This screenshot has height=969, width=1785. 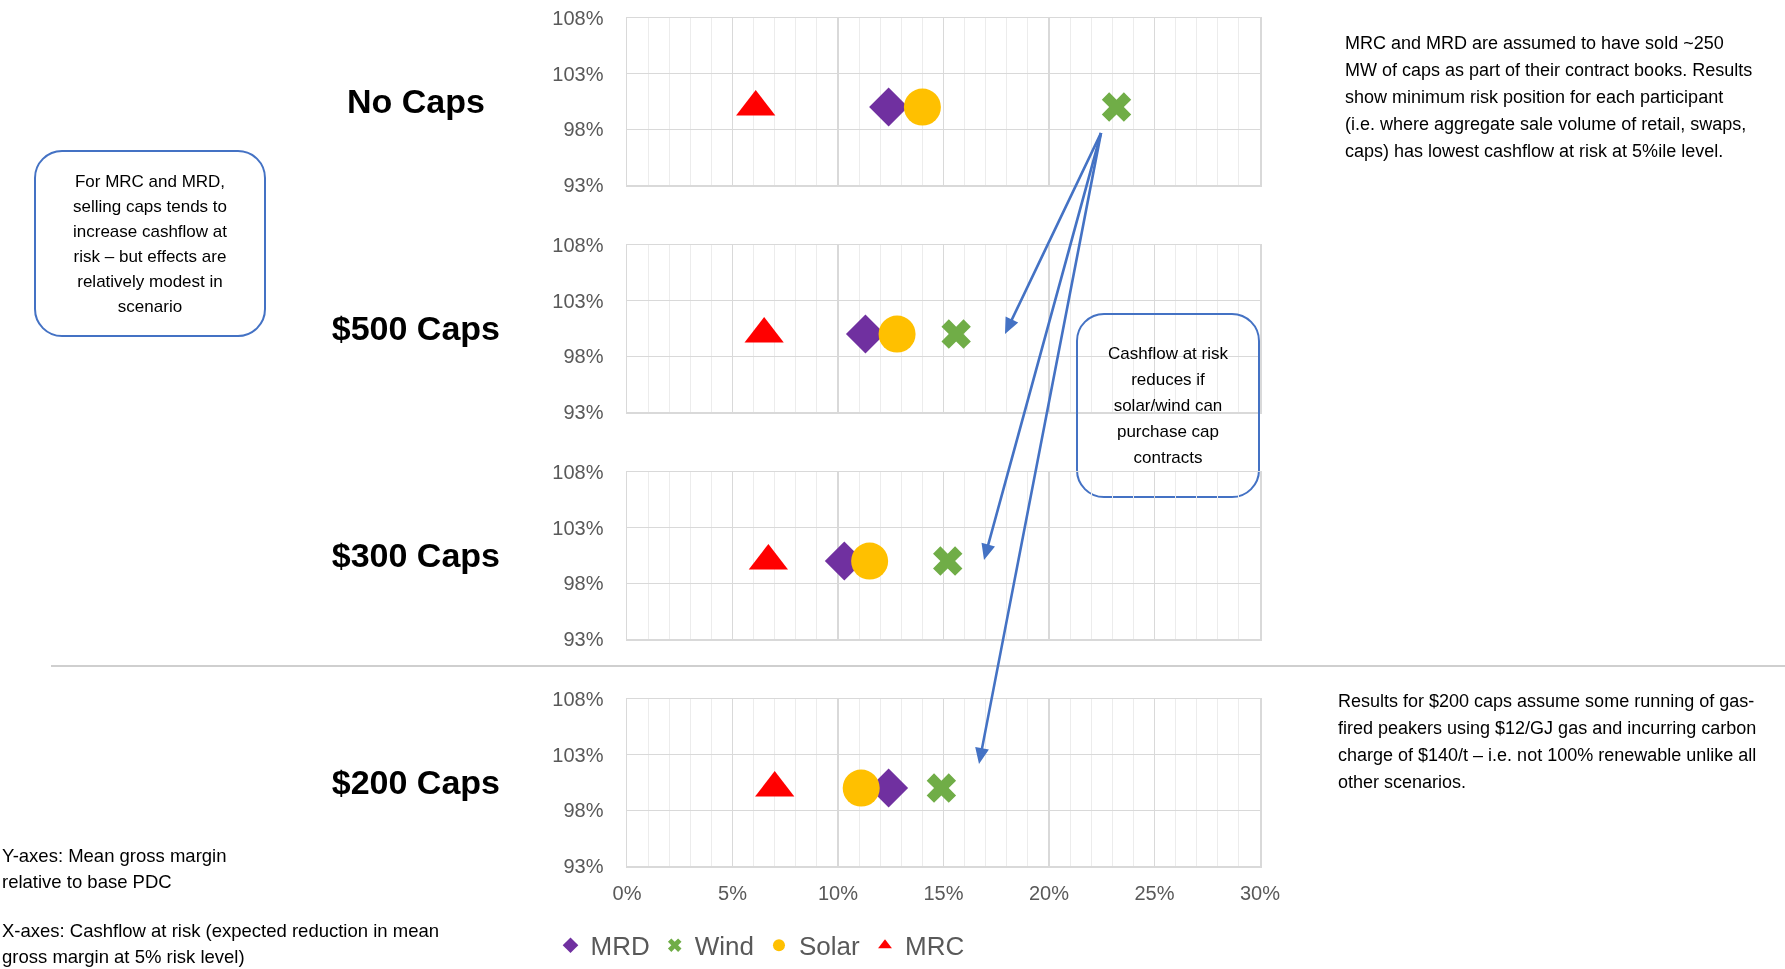 I want to click on x-tick-label: 0%, so click(x=627, y=892).